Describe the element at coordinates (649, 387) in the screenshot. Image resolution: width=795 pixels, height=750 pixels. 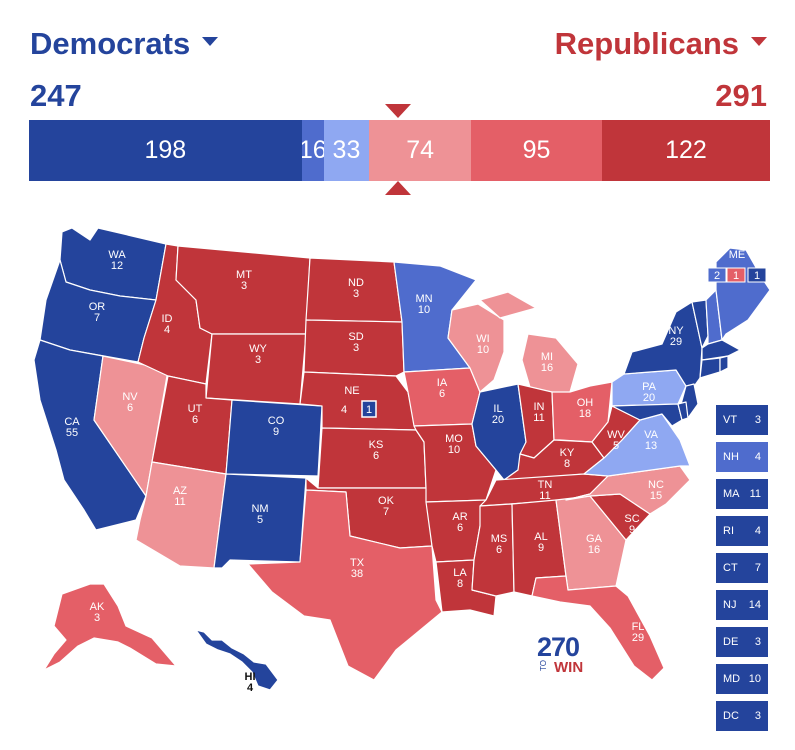
I see `state-label-pa: PA` at that location.